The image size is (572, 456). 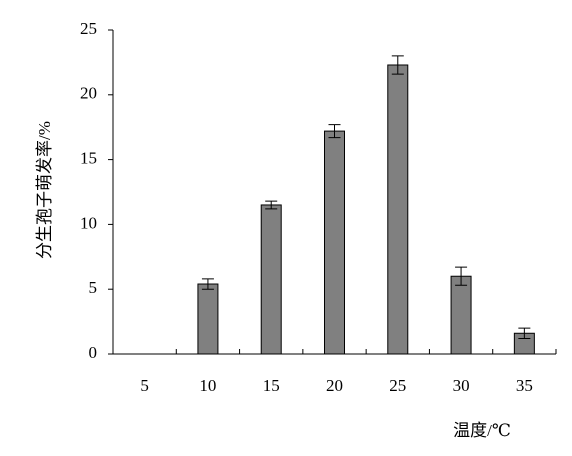 What do you see at coordinates (334, 385) in the screenshot?
I see `x-tick-label: 20` at bounding box center [334, 385].